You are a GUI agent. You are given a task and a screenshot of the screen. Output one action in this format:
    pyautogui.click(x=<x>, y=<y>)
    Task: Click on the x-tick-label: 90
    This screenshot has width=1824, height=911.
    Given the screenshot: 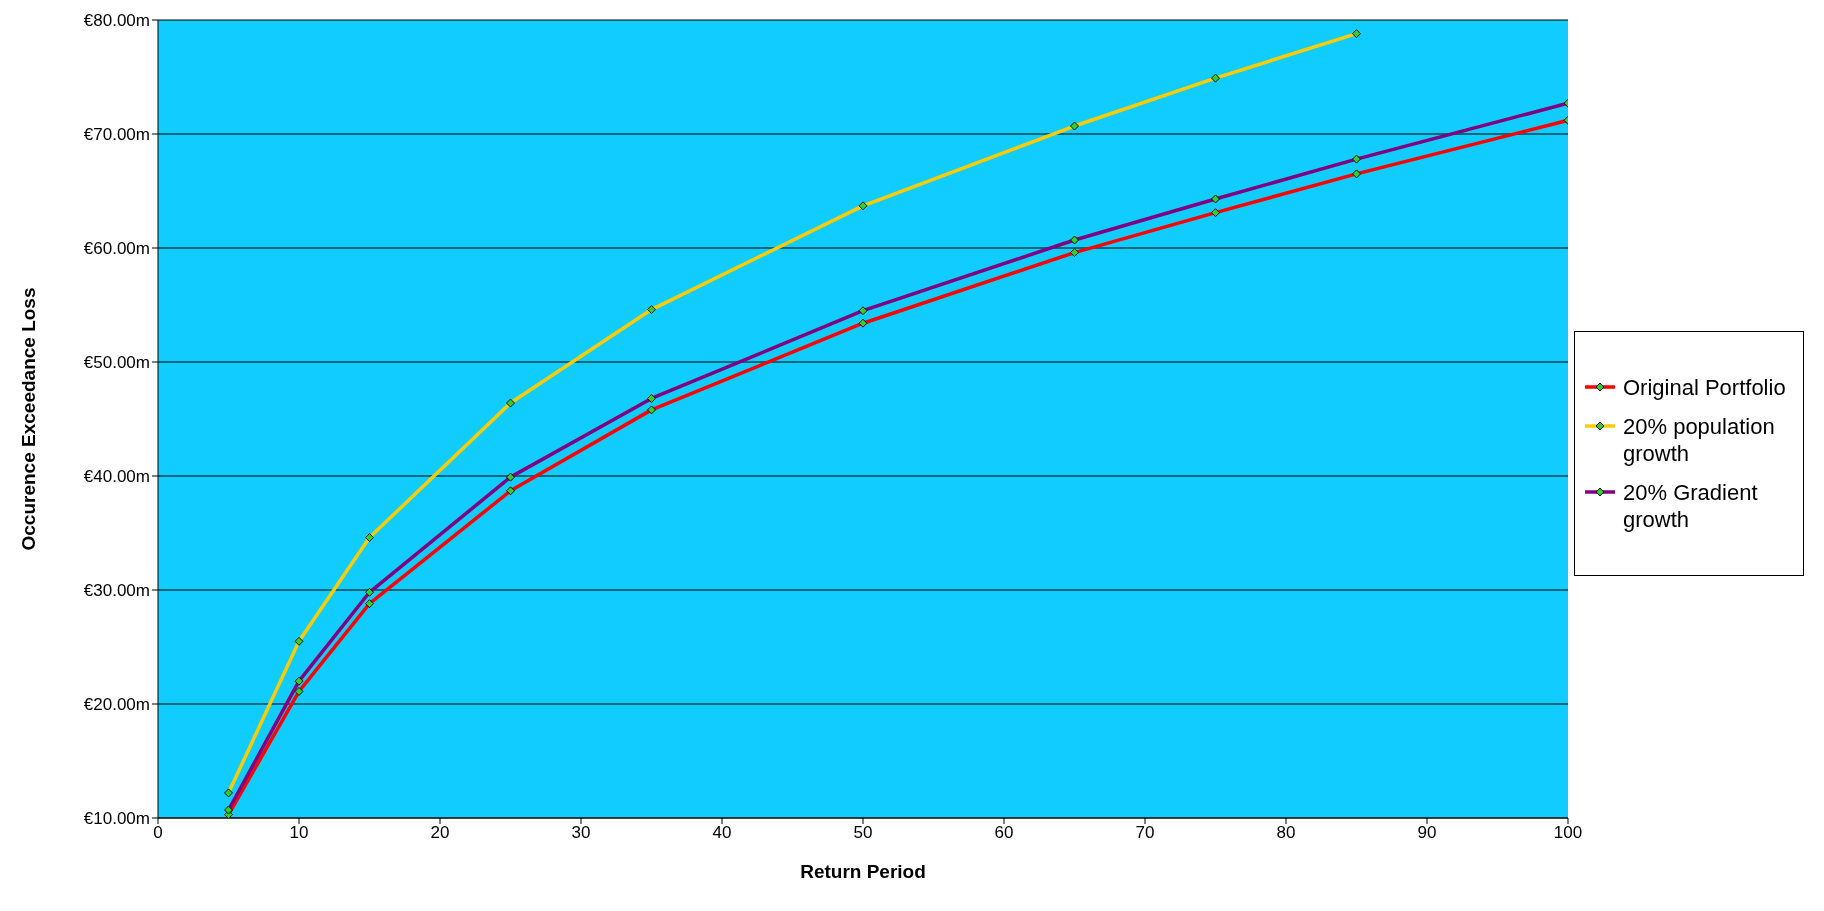 What is the action you would take?
    pyautogui.click(x=1427, y=833)
    